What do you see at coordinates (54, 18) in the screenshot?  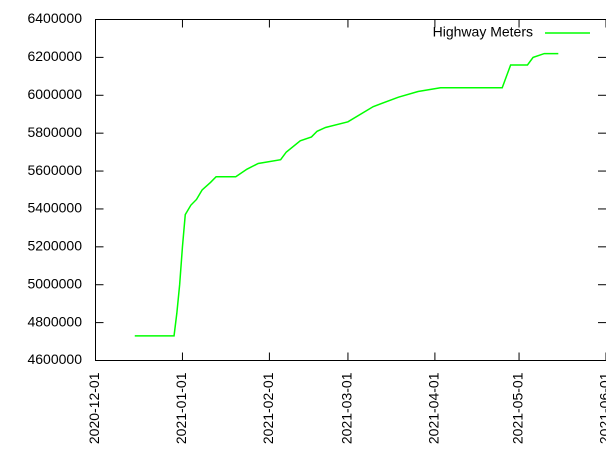 I see `y-tick-label: 6400000` at bounding box center [54, 18].